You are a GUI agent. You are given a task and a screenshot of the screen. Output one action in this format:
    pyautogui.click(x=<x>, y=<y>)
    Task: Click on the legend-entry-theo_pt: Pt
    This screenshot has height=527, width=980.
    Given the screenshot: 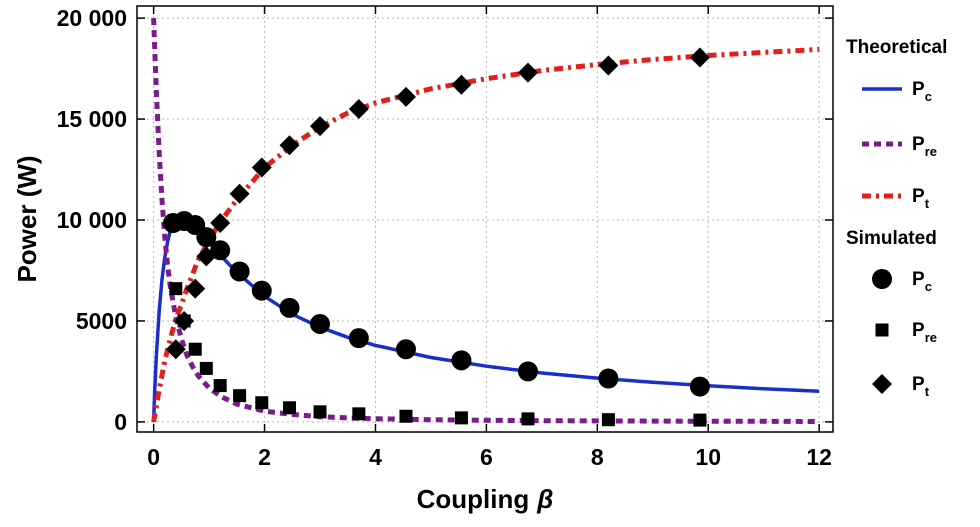 What is the action you would take?
    pyautogui.click(x=896, y=198)
    